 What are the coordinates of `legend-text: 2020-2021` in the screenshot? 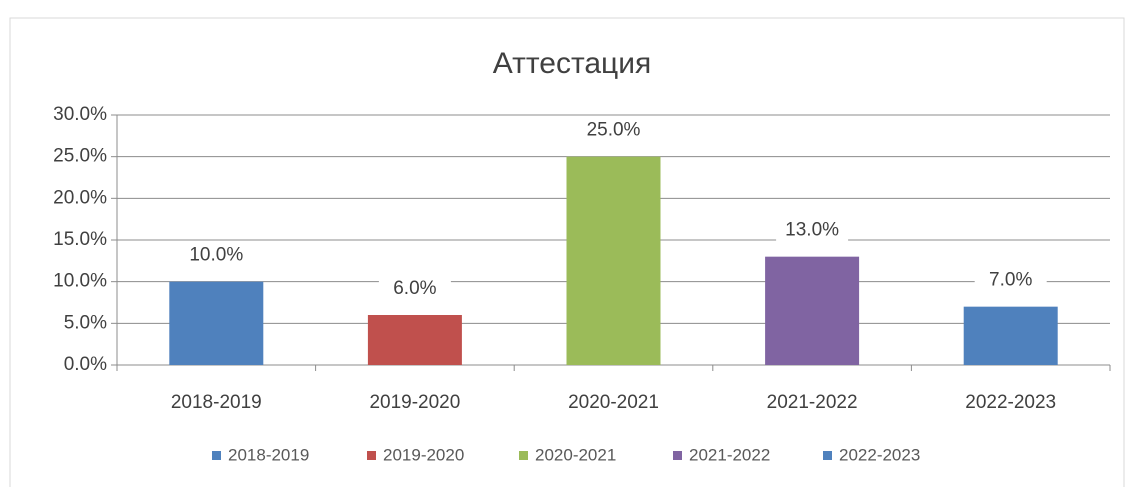 It's located at (575, 454).